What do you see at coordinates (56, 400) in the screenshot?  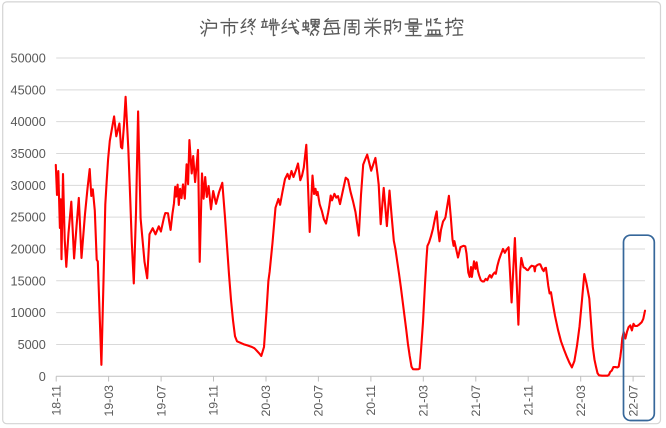 I see `svg-text: 18-11` at bounding box center [56, 400].